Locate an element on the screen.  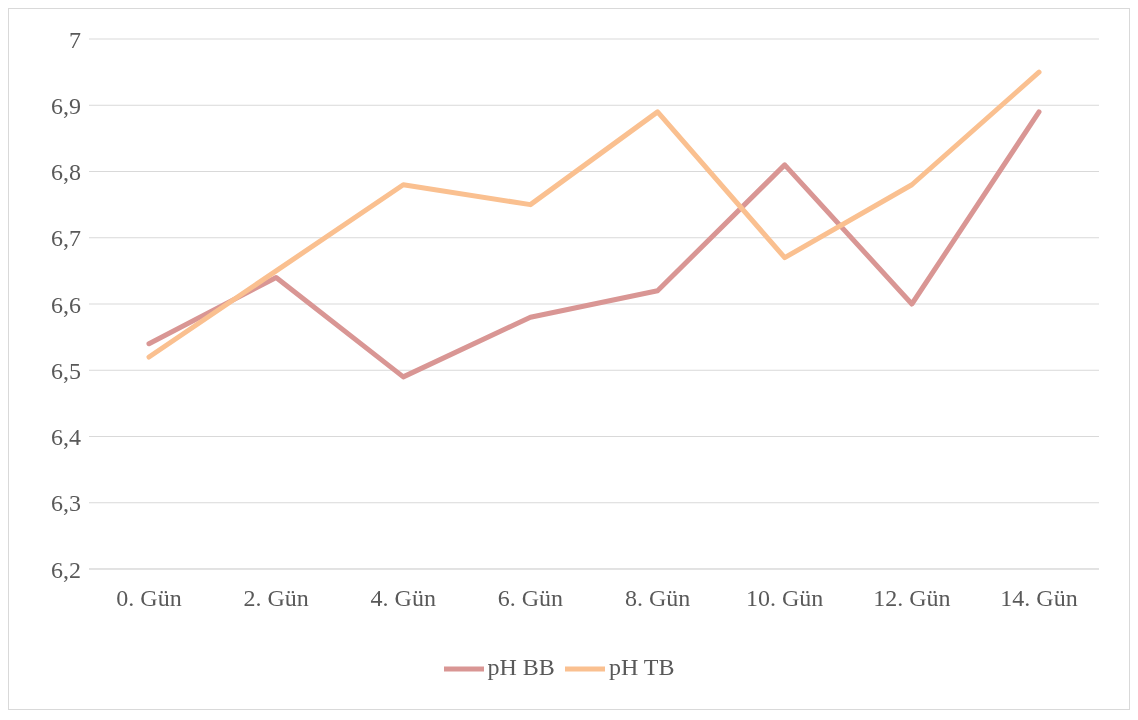
x-tick-label: 12. Gün is located at coordinates (912, 598).